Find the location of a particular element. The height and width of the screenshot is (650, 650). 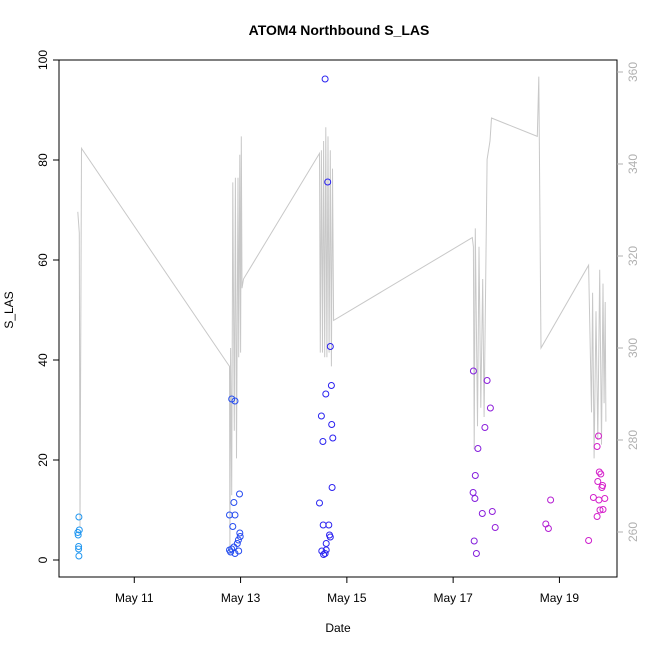

x-tick-label: May 19 is located at coordinates (560, 598).